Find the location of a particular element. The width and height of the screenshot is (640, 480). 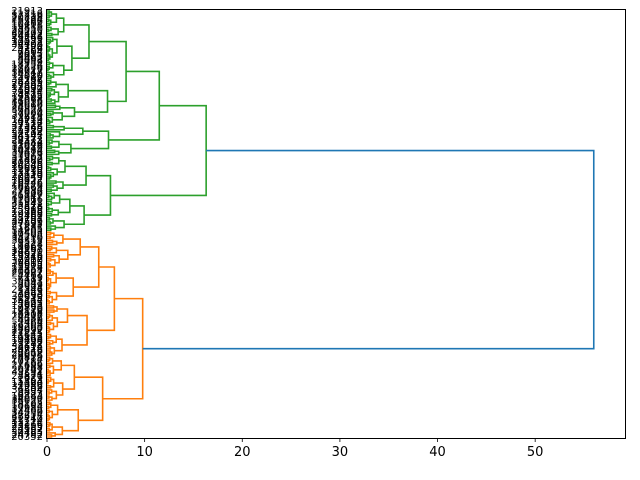

leaf-label: 27365 is located at coordinates (27, 128).